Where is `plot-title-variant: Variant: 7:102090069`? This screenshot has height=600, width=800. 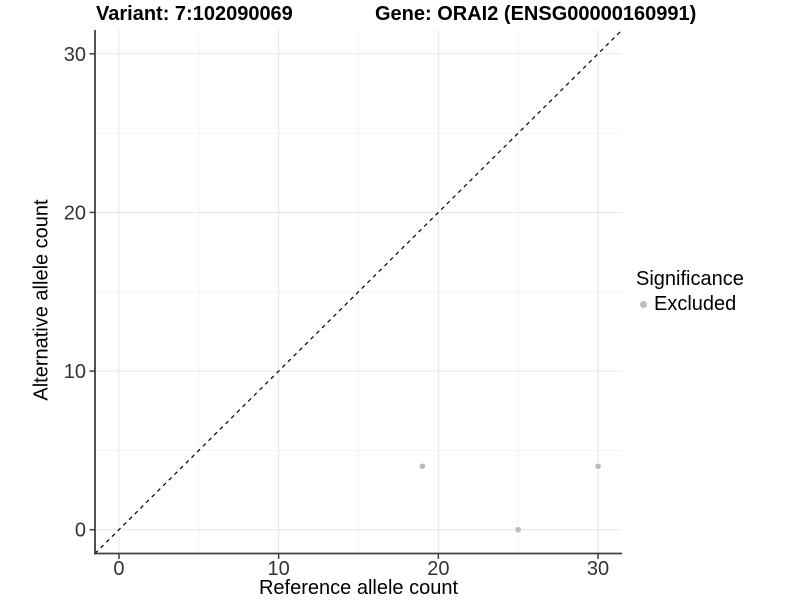 plot-title-variant: Variant: 7:102090069 is located at coordinates (194, 14).